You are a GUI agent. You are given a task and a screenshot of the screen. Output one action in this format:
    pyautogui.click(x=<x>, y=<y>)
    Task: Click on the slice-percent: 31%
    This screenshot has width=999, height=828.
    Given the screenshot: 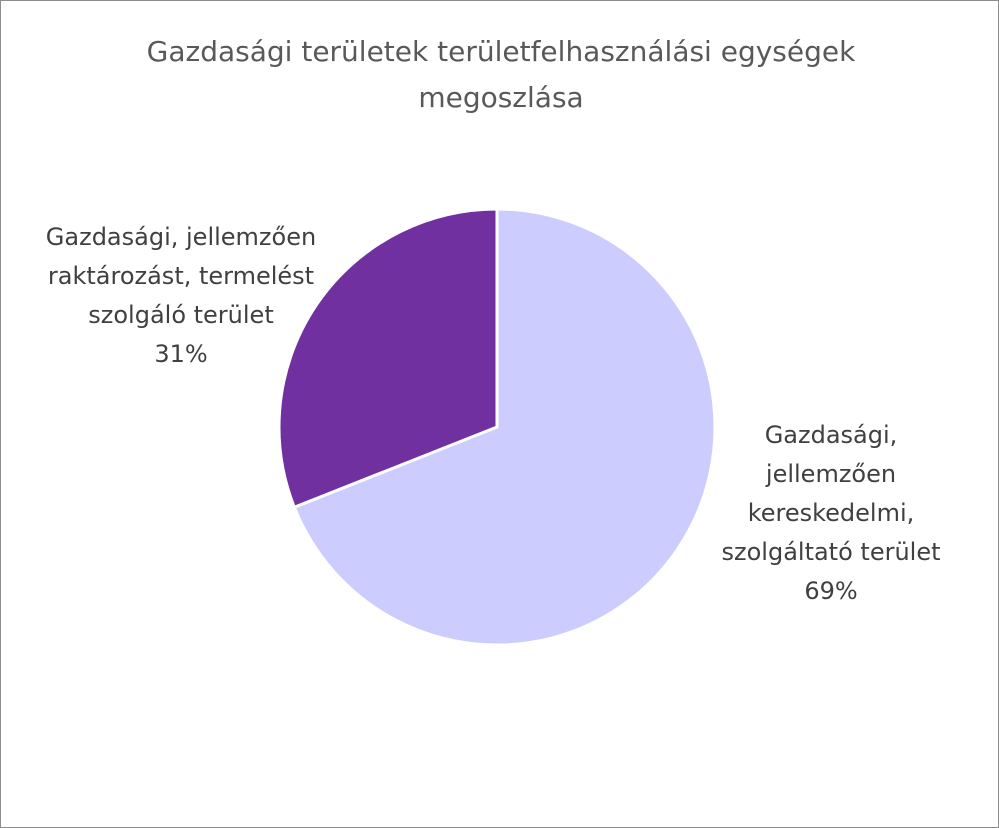 What is the action you would take?
    pyautogui.click(x=181, y=354)
    